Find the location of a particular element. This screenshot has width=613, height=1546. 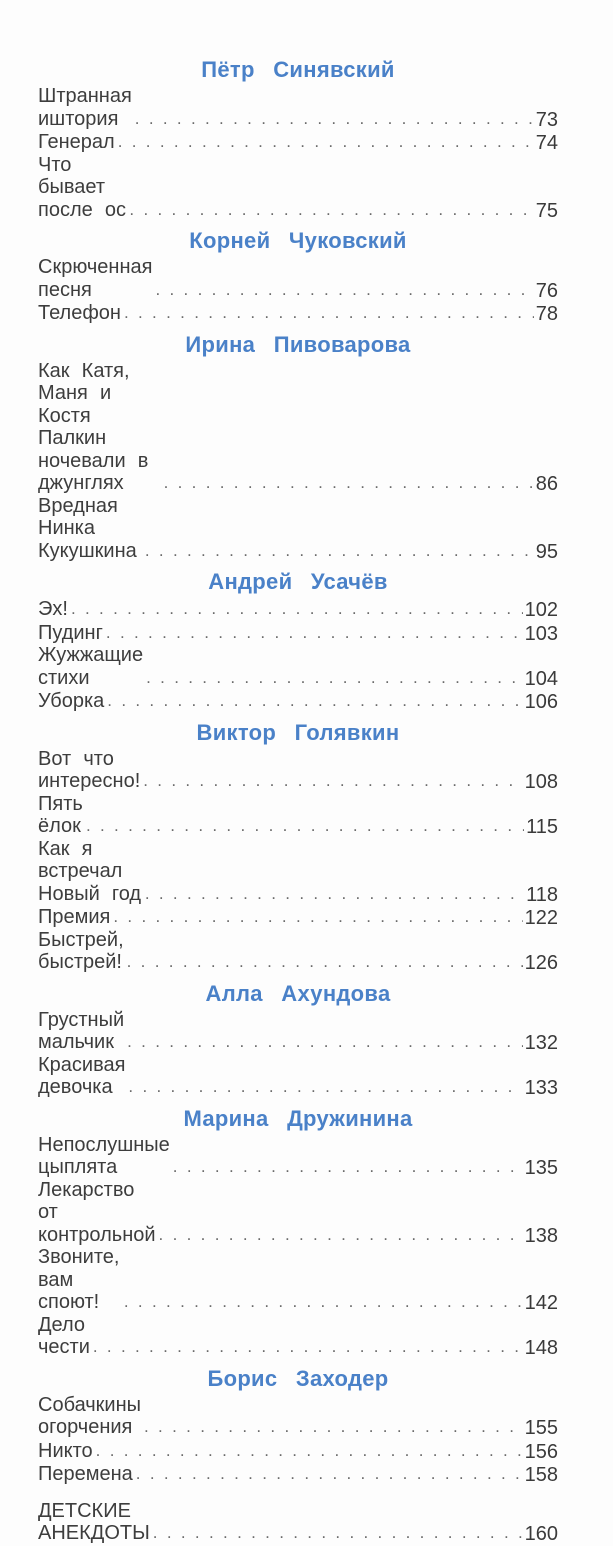

entry-title: Грустный мальчик is located at coordinates (81, 1031).